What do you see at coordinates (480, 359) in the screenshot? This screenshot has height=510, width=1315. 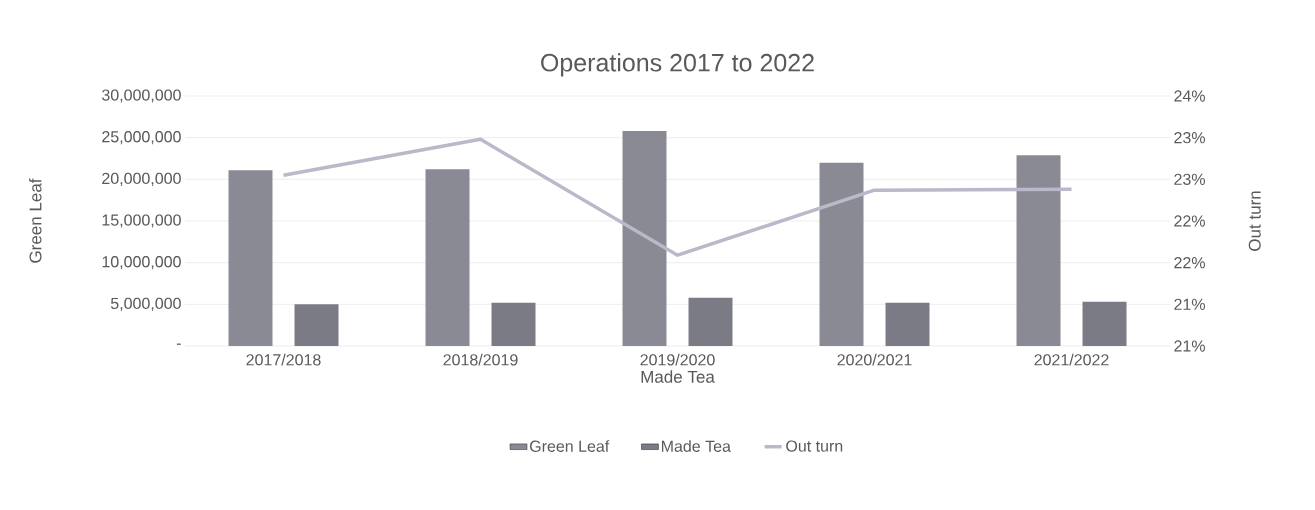 I see `x-tick-label: 2018/2019` at bounding box center [480, 359].